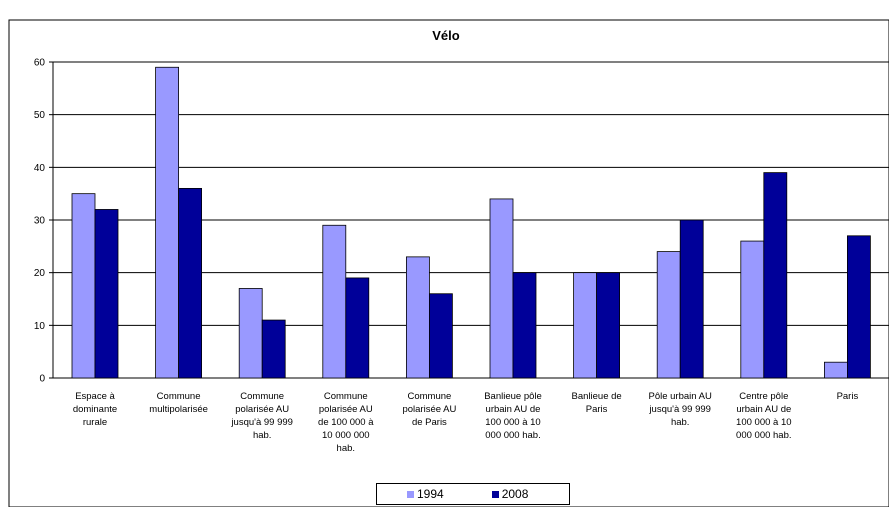  I want to click on y-tick-label: 10, so click(40, 326).